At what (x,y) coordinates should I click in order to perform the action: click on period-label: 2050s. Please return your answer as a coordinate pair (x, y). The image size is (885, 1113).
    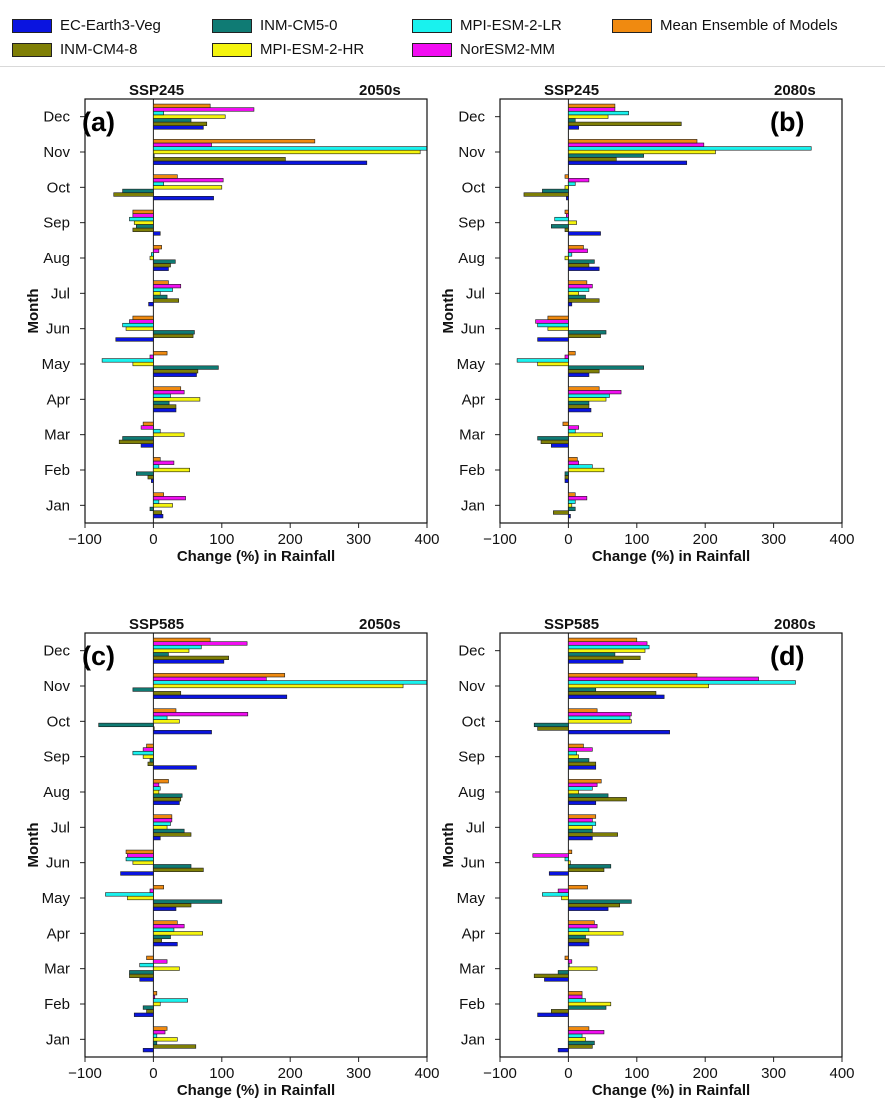
    Looking at the image, I should click on (380, 90).